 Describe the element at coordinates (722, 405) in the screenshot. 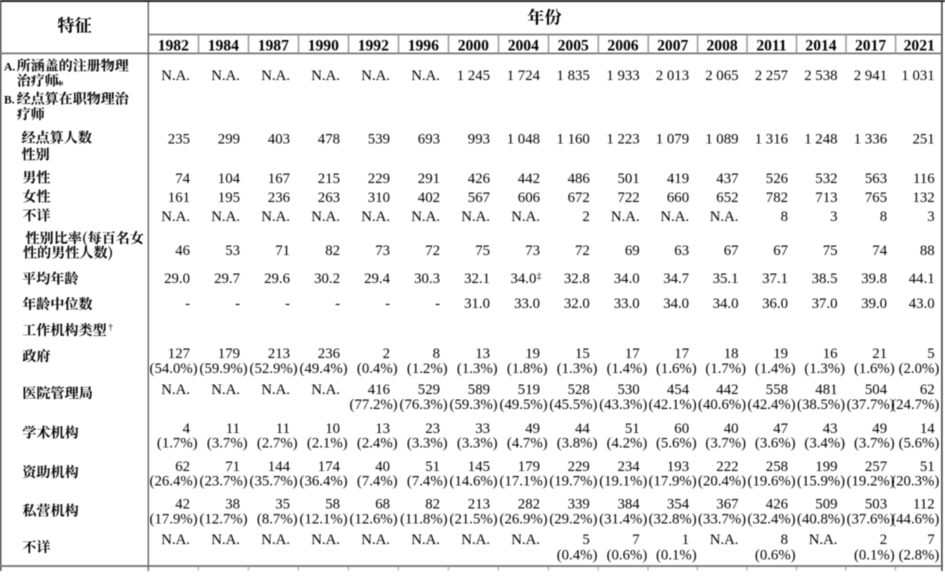

I see `svg-text: (40.6%)` at that location.